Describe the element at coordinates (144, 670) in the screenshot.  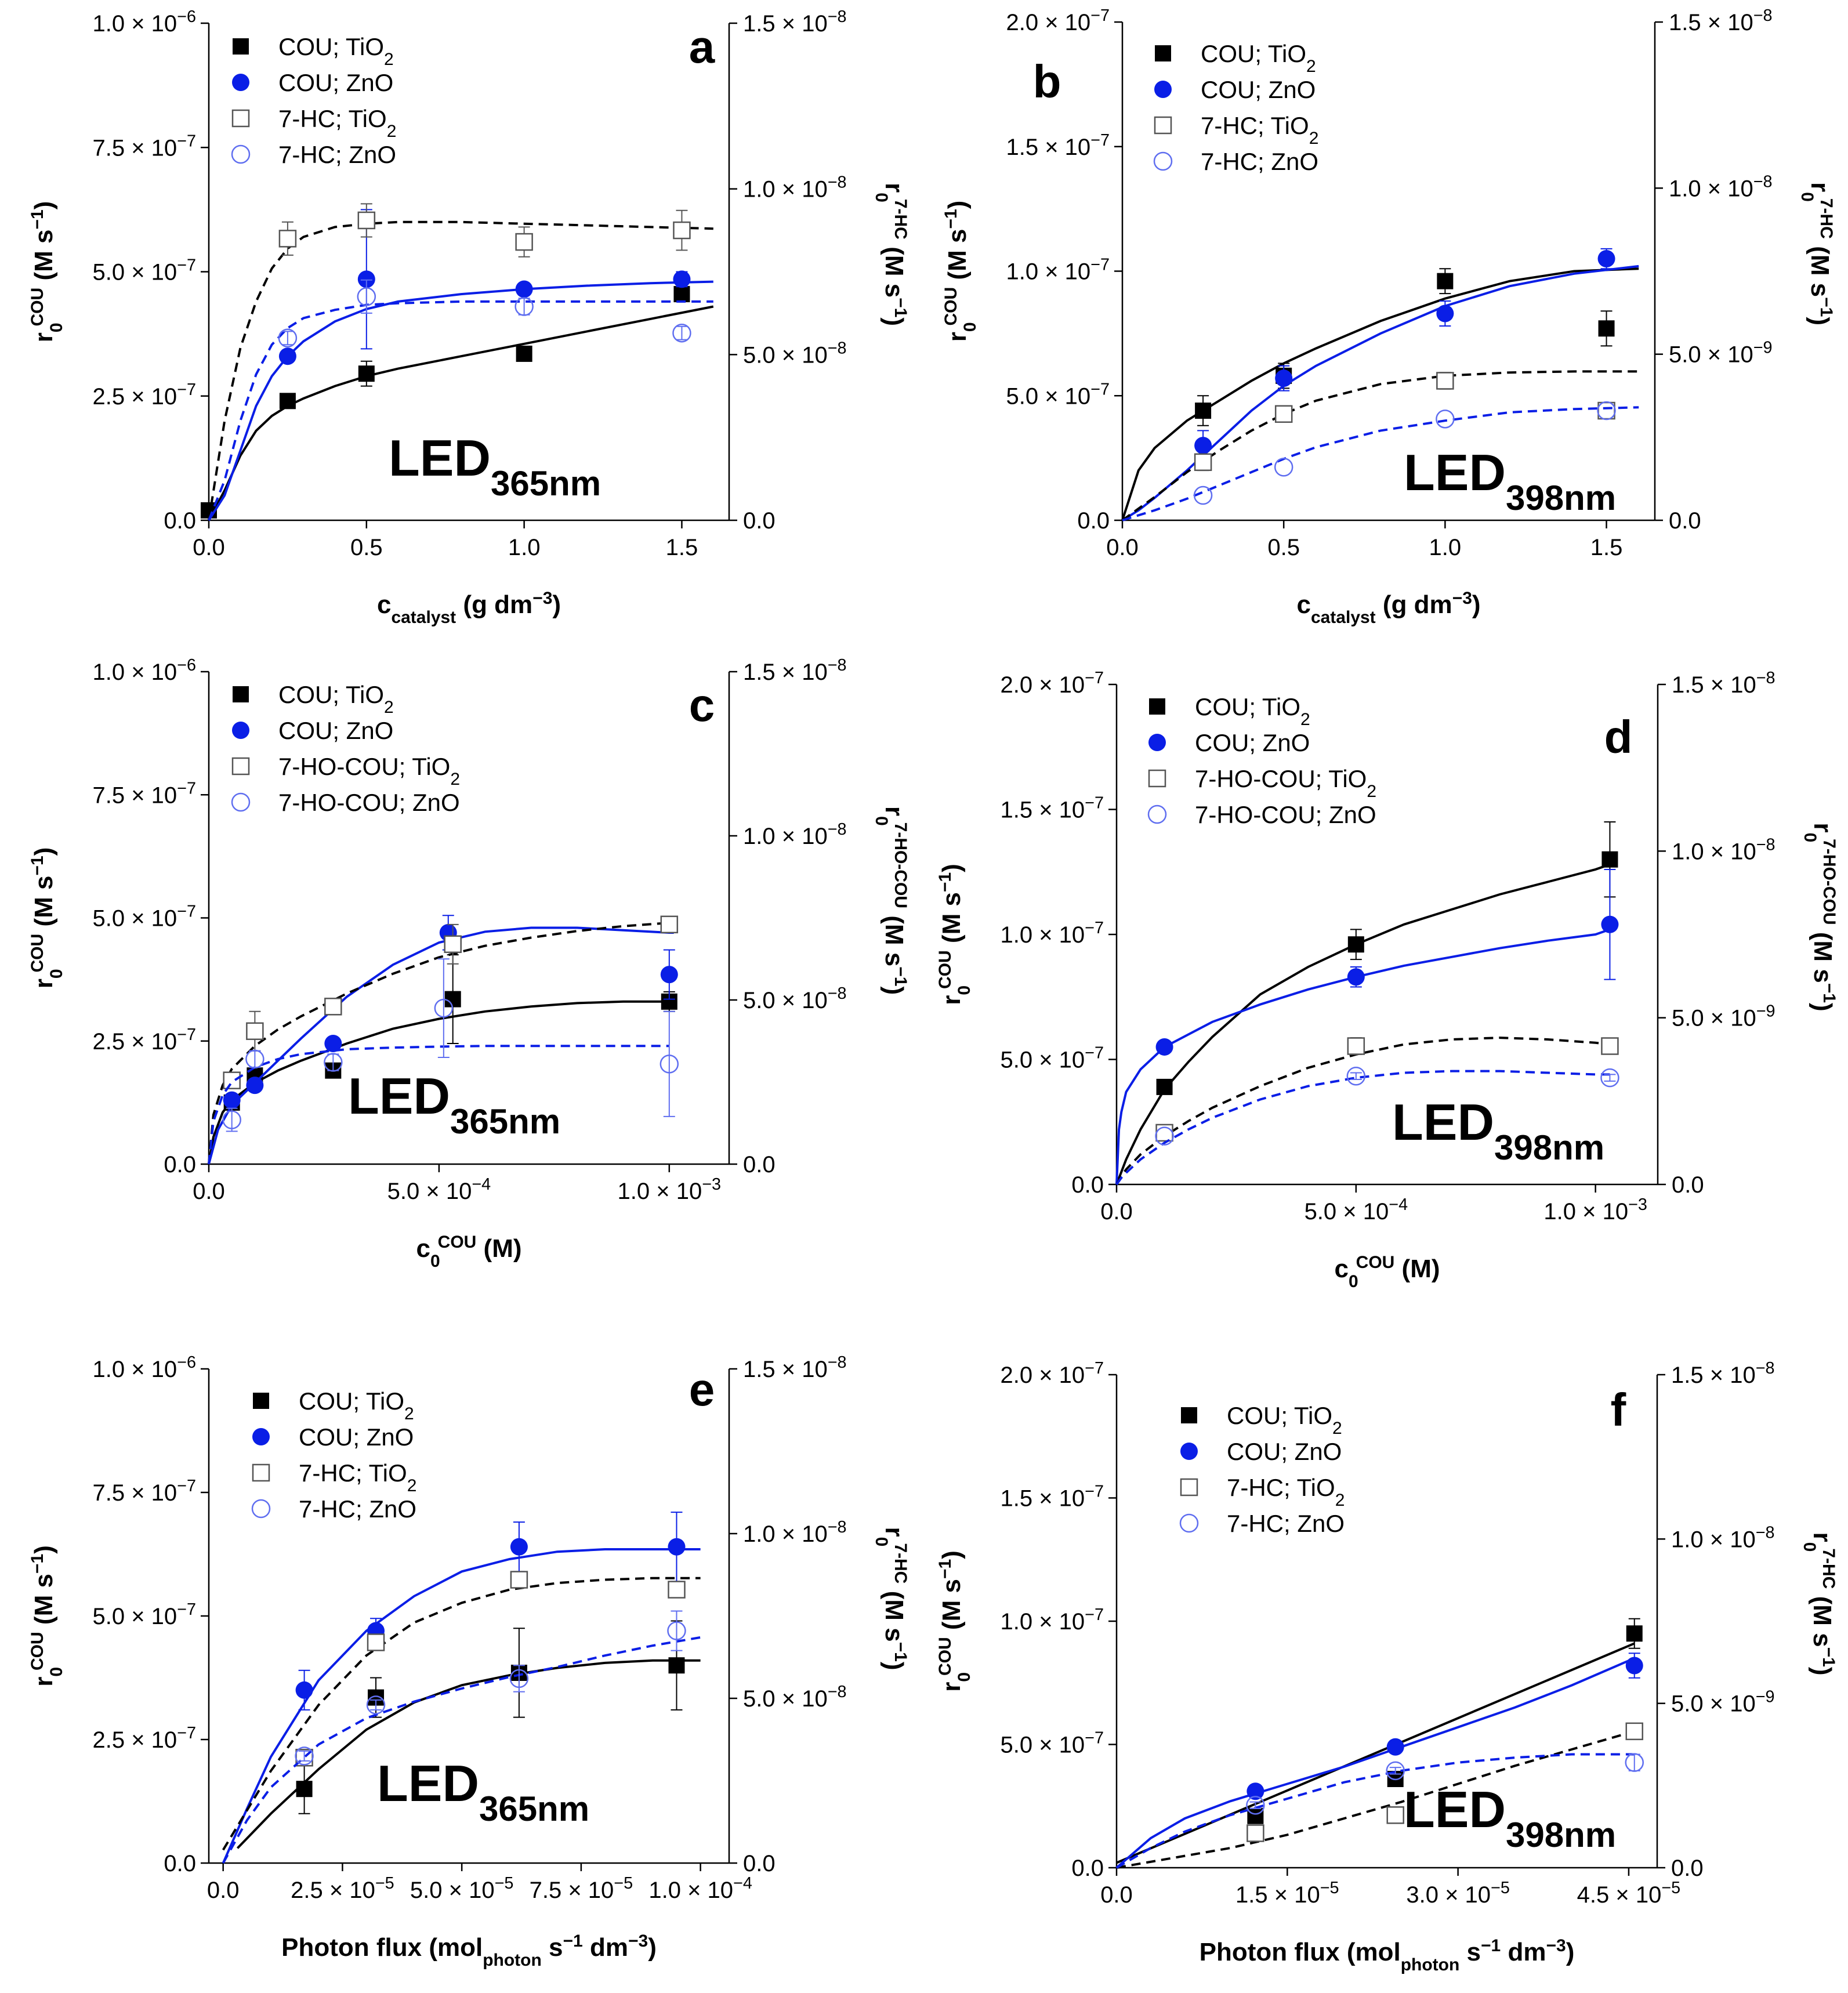
I see `y-tick-label-left: 1.0 × 10⁻⁶` at that location.